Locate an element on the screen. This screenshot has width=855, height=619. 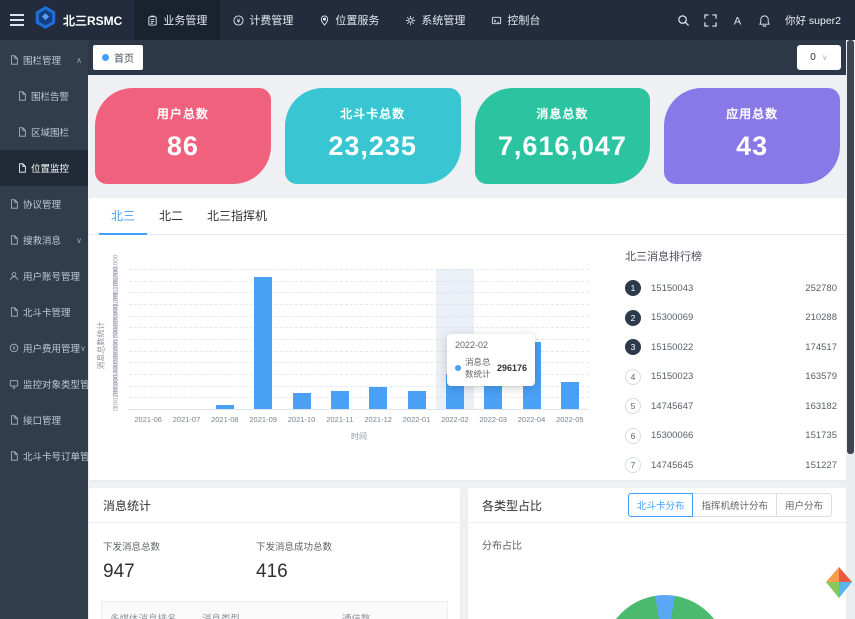
x-tick-label: 2022-04 is located at coordinates (531, 419).